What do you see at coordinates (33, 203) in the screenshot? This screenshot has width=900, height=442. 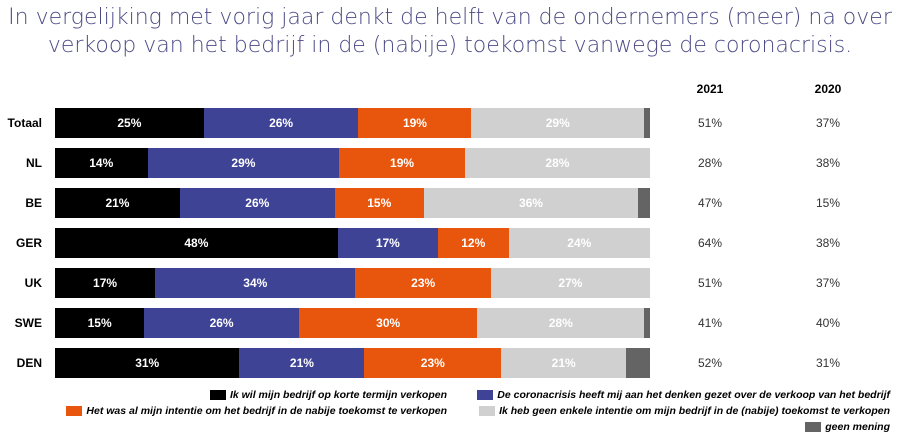 I see `category-label: BE` at bounding box center [33, 203].